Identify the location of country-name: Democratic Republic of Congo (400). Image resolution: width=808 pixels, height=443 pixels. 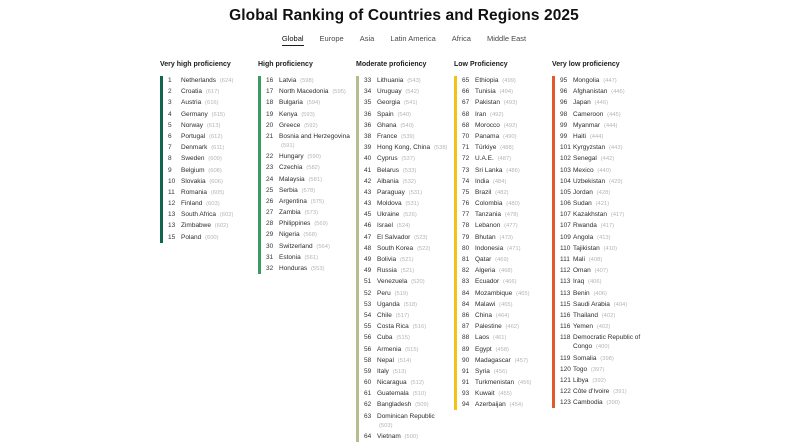
(607, 342).